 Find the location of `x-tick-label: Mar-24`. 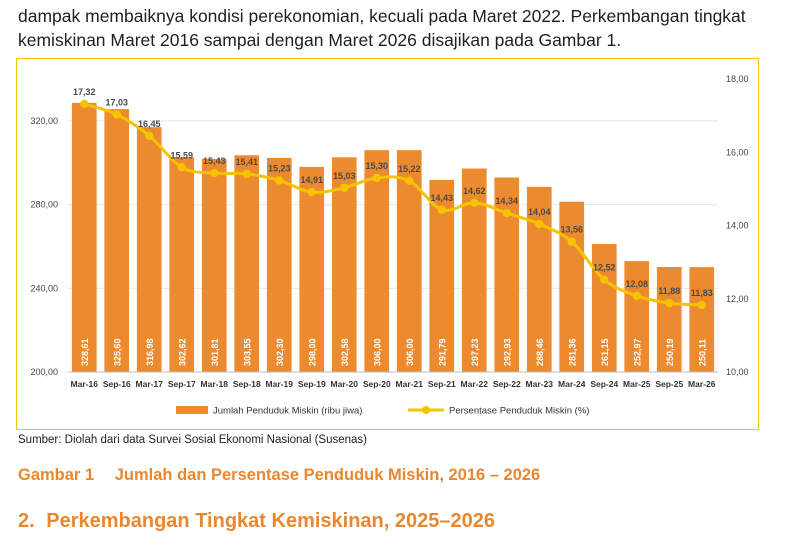

x-tick-label: Mar-24 is located at coordinates (572, 384).